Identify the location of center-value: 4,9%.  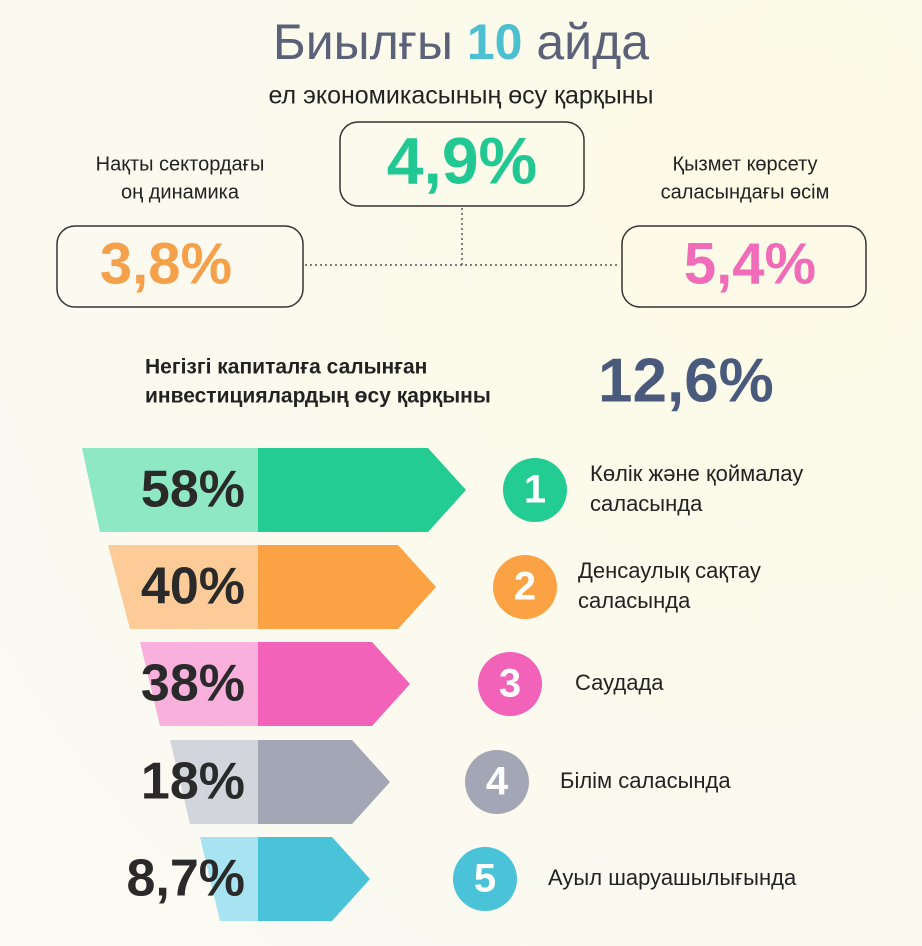
(462, 160).